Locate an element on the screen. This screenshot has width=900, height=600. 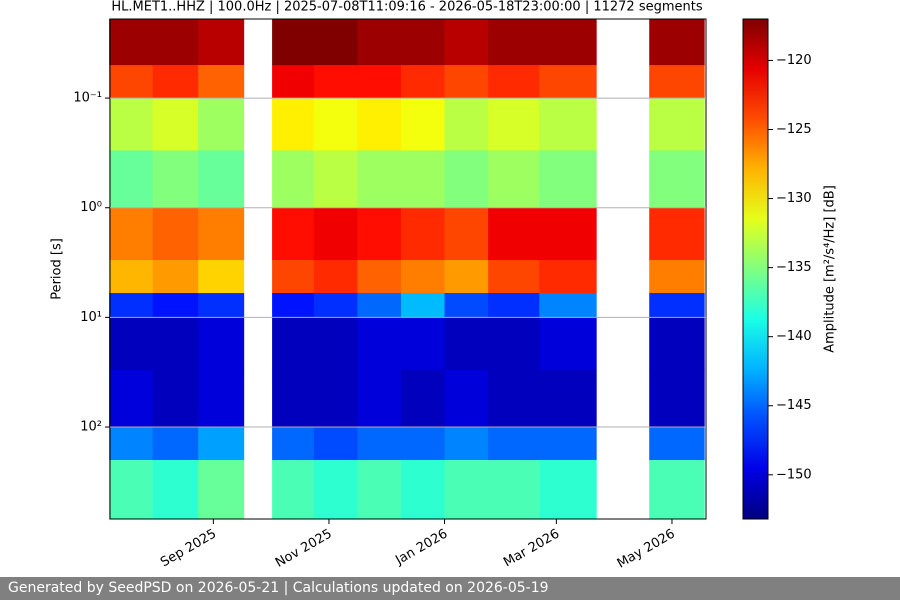
colorbar-tick-label: −120 is located at coordinates (794, 60).